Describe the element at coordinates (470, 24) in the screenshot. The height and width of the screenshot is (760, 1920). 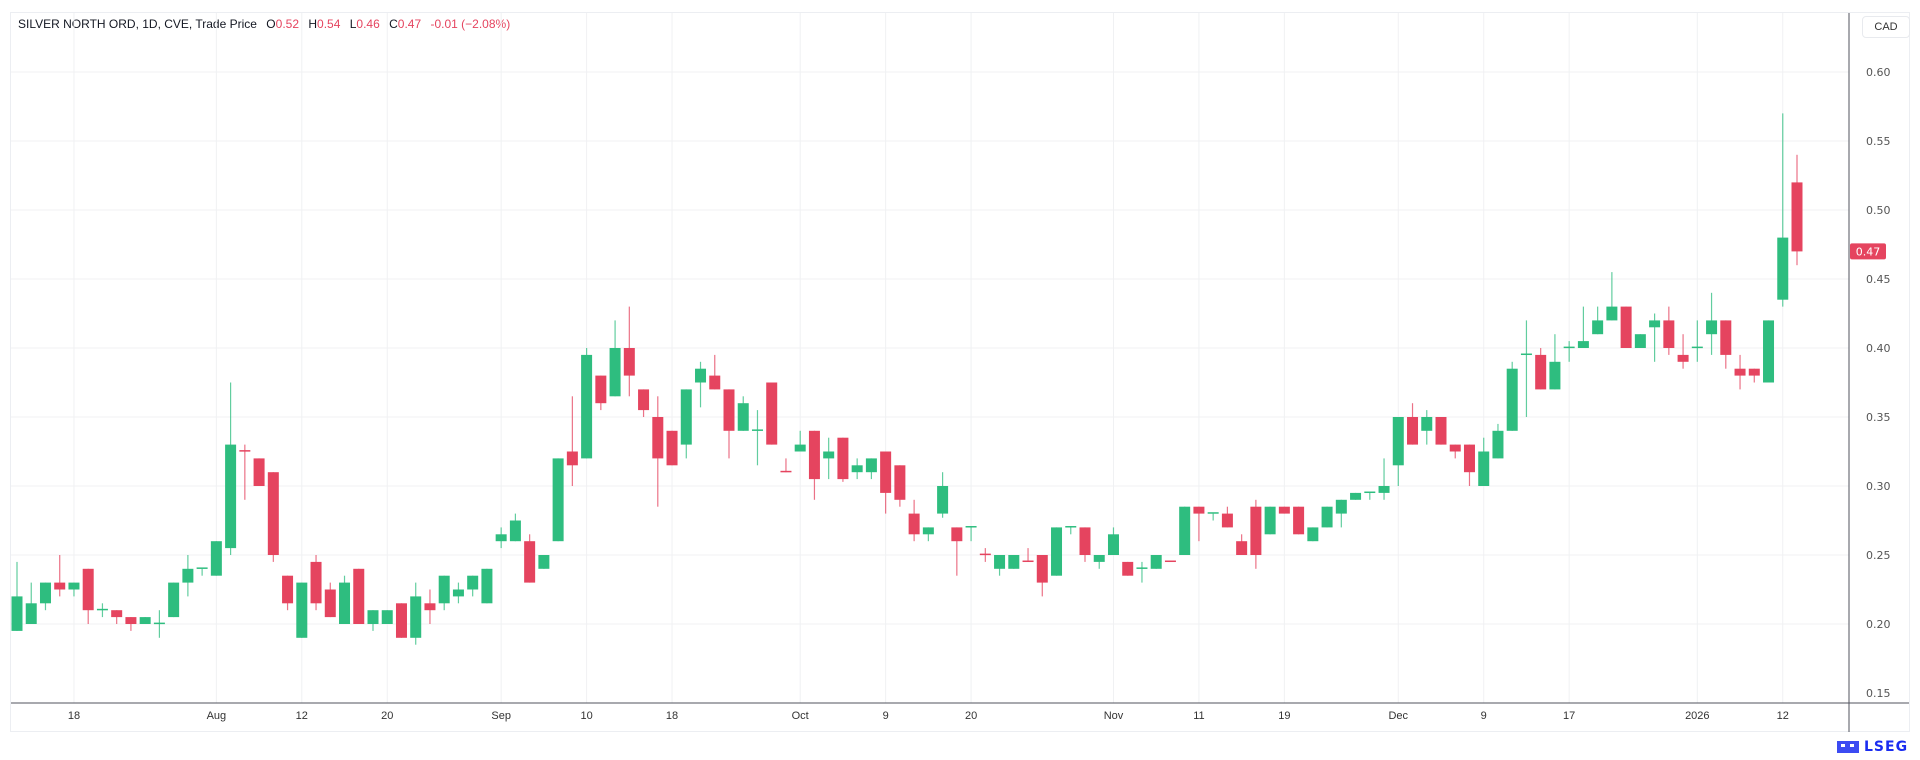
I see `change-value: -0.01 (−2.08%)` at that location.